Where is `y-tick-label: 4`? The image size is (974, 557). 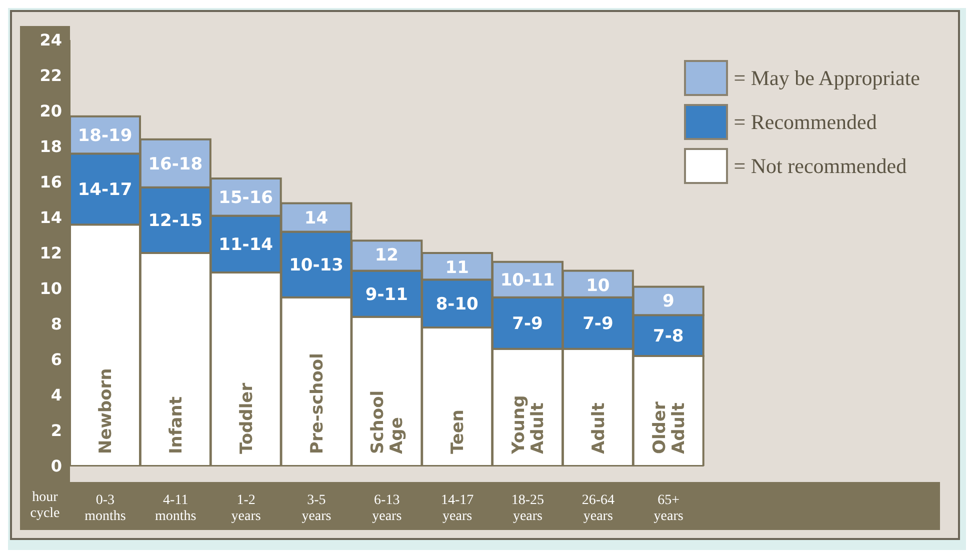
y-tick-label: 4 is located at coordinates (56, 395).